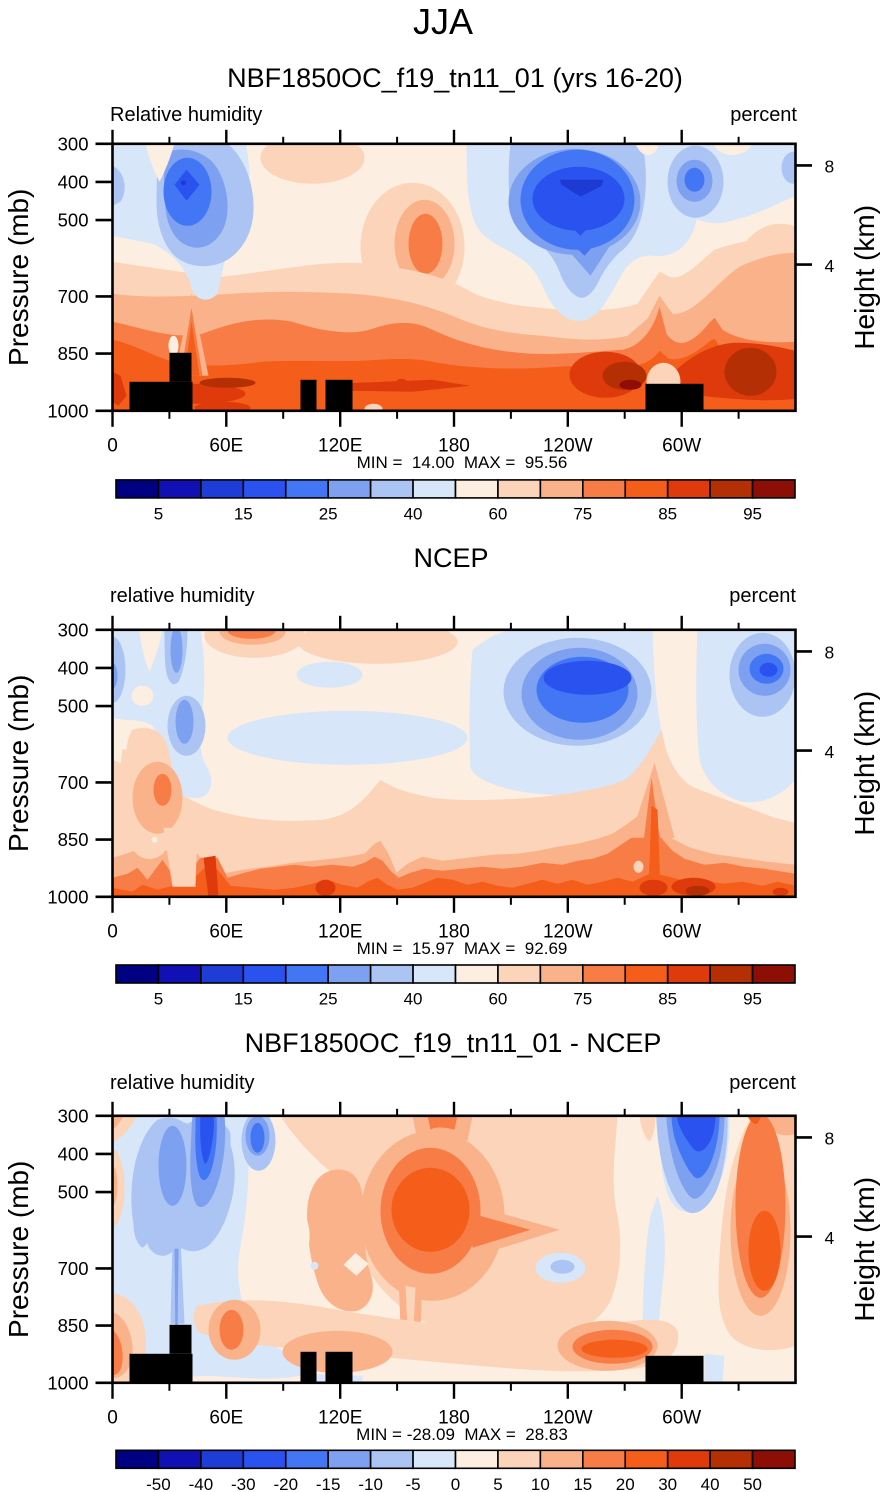  Describe the element at coordinates (462, 948) in the screenshot. I see `svg-text: MIN = 15.97 MAX = 92.69` at that location.